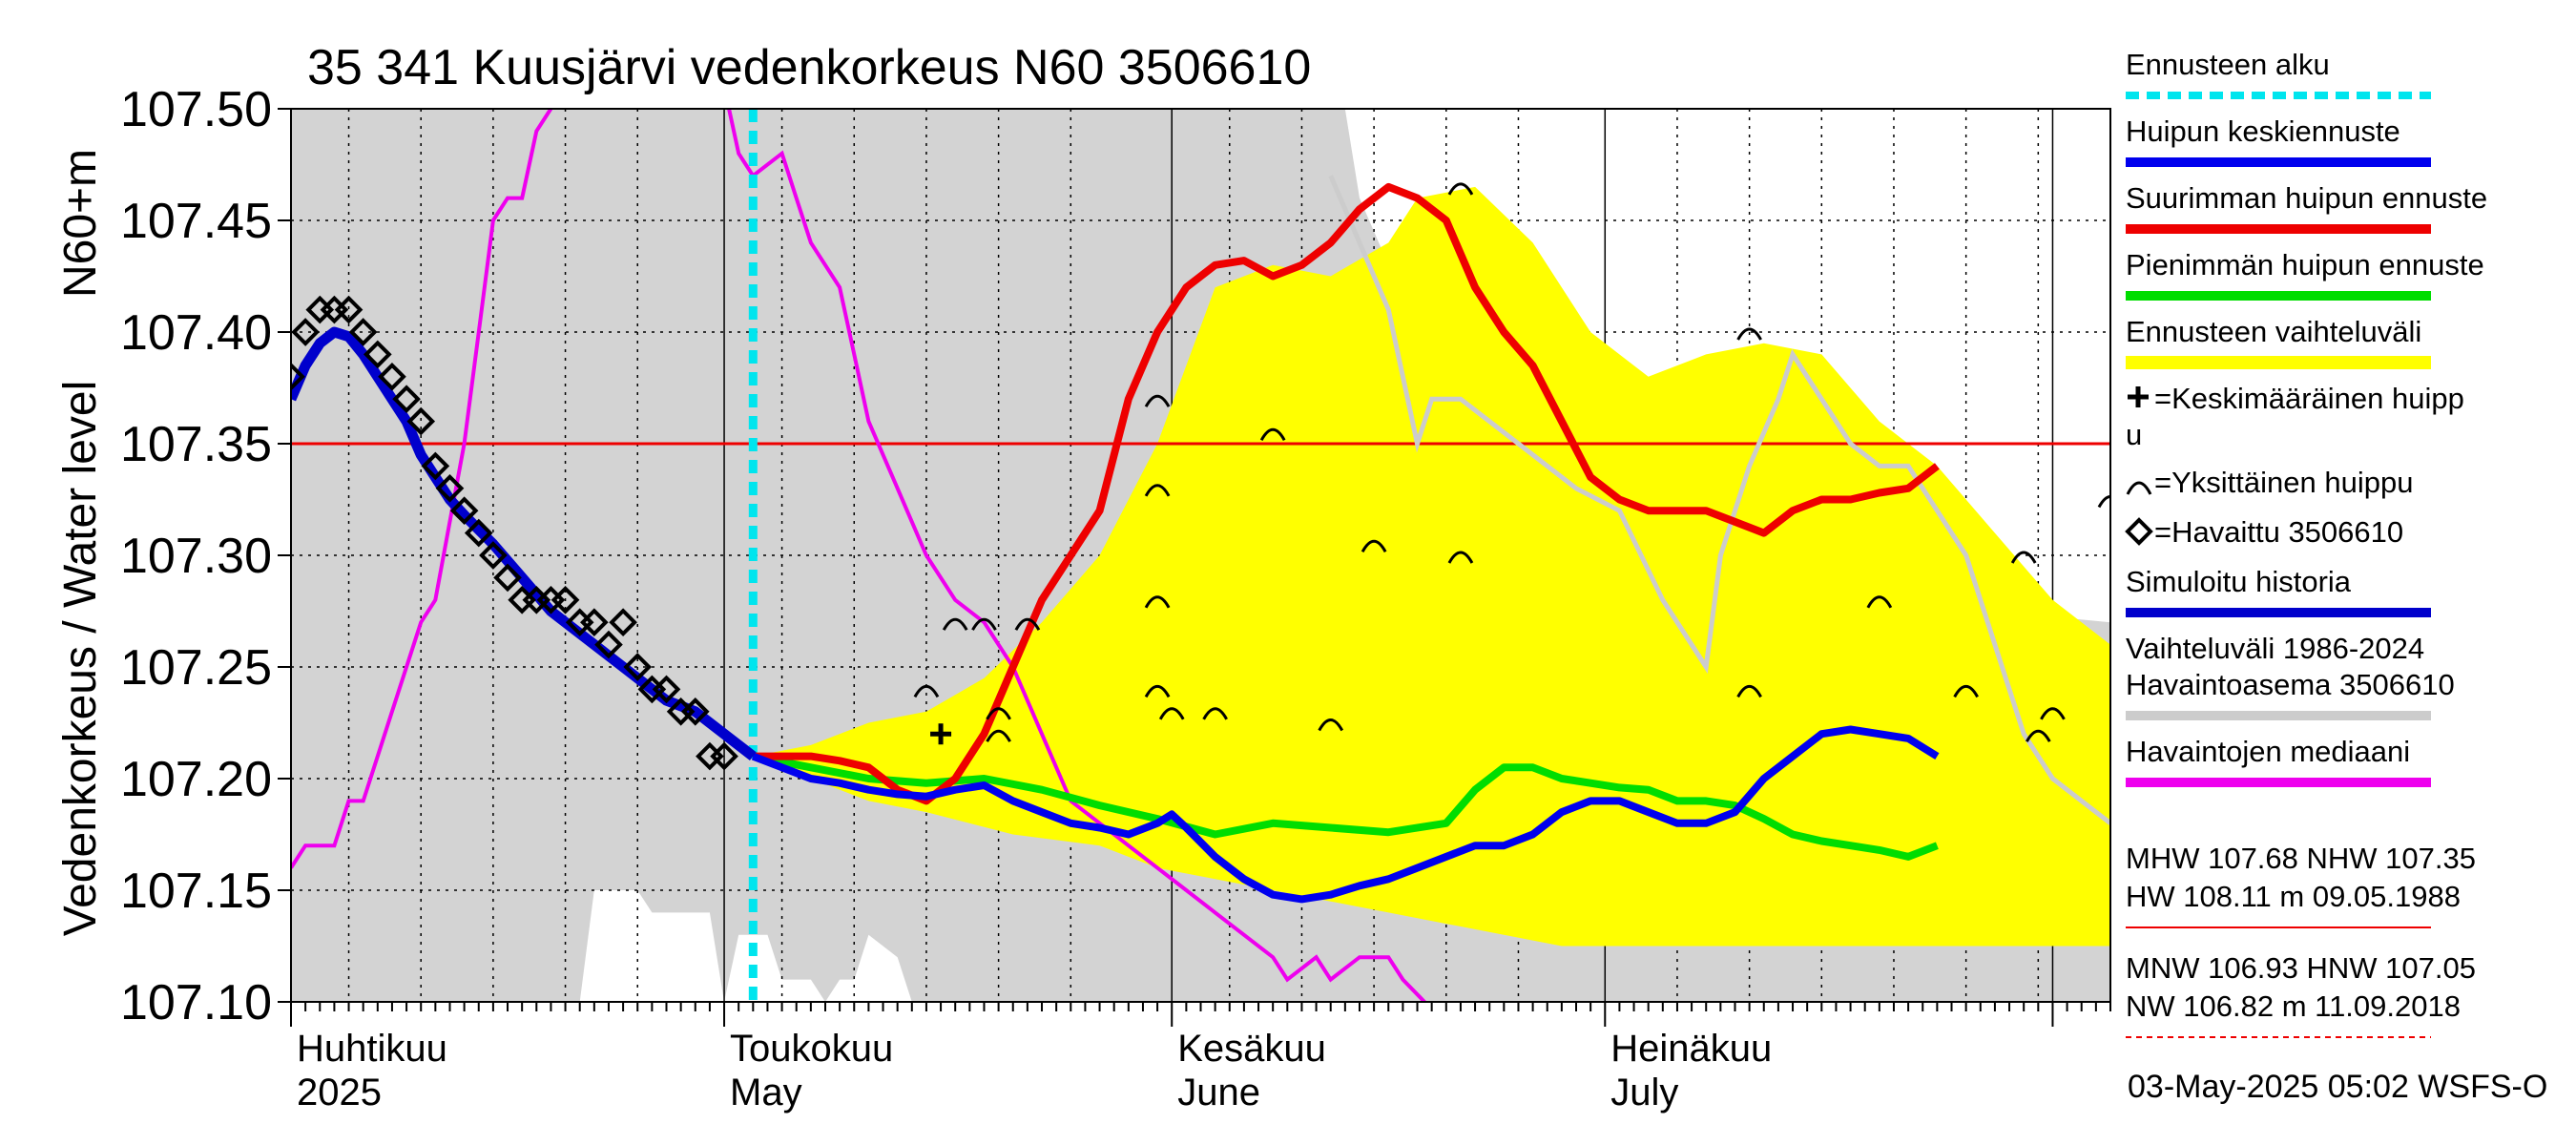 This screenshot has height=1145, width=2576. What do you see at coordinates (1345, 806) in the screenshot?
I see `min-peak-forecast-line` at bounding box center [1345, 806].